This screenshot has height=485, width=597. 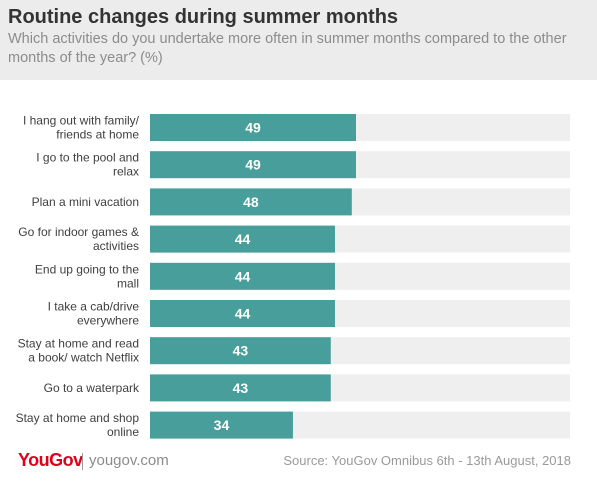 What do you see at coordinates (123, 432) in the screenshot?
I see `category-label-line: online` at bounding box center [123, 432].